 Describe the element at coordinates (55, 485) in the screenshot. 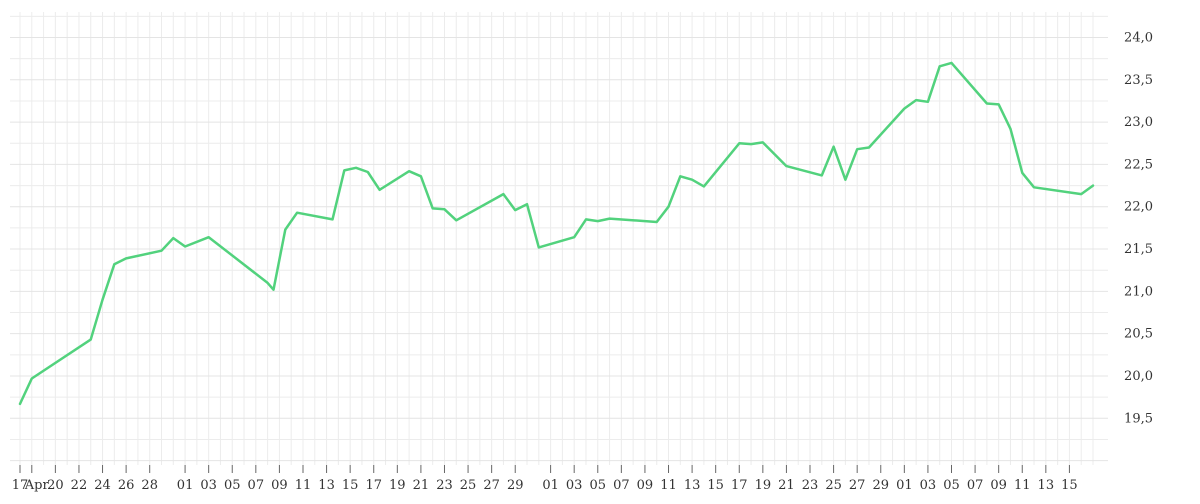

I see `x-tick-label: 20` at that location.